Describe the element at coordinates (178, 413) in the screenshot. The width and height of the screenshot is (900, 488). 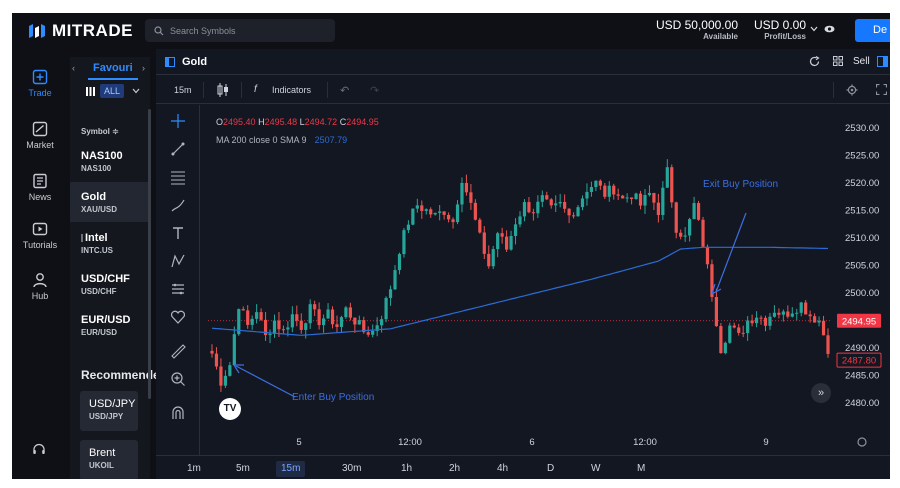
I see `magnet-icon` at that location.